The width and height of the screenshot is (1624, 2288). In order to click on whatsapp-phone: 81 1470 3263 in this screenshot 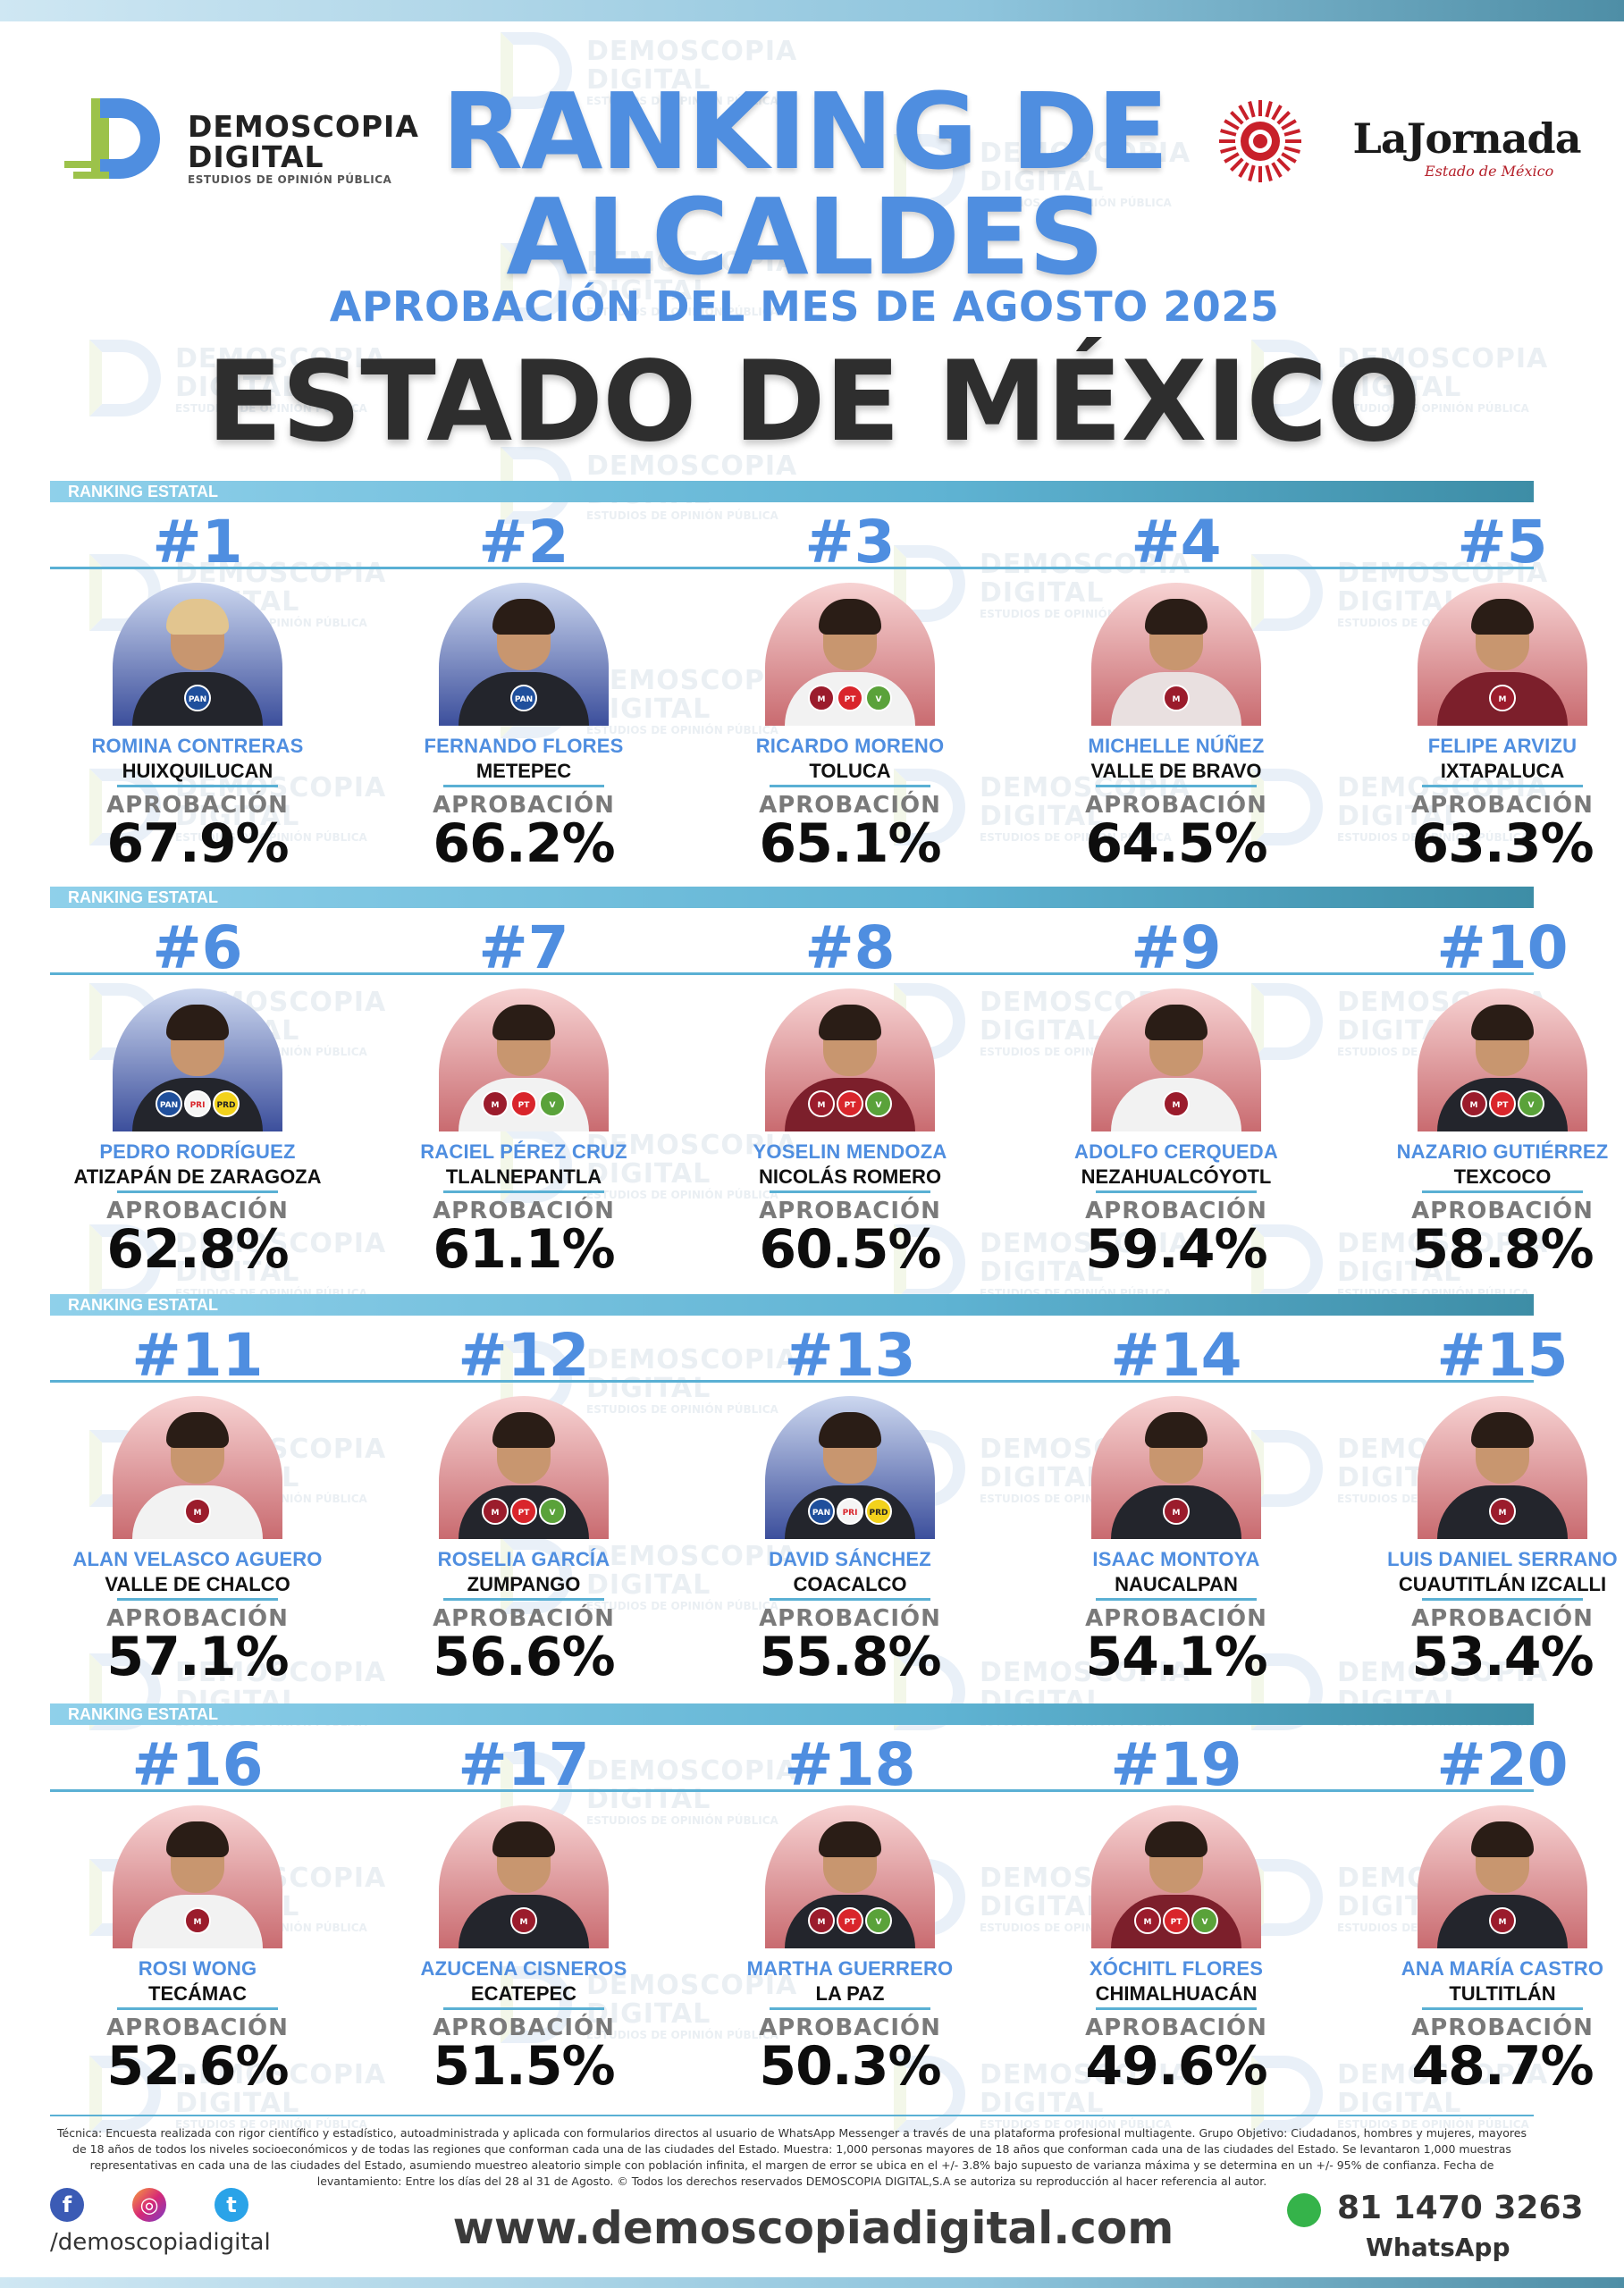, I will do `click(1461, 2208)`.